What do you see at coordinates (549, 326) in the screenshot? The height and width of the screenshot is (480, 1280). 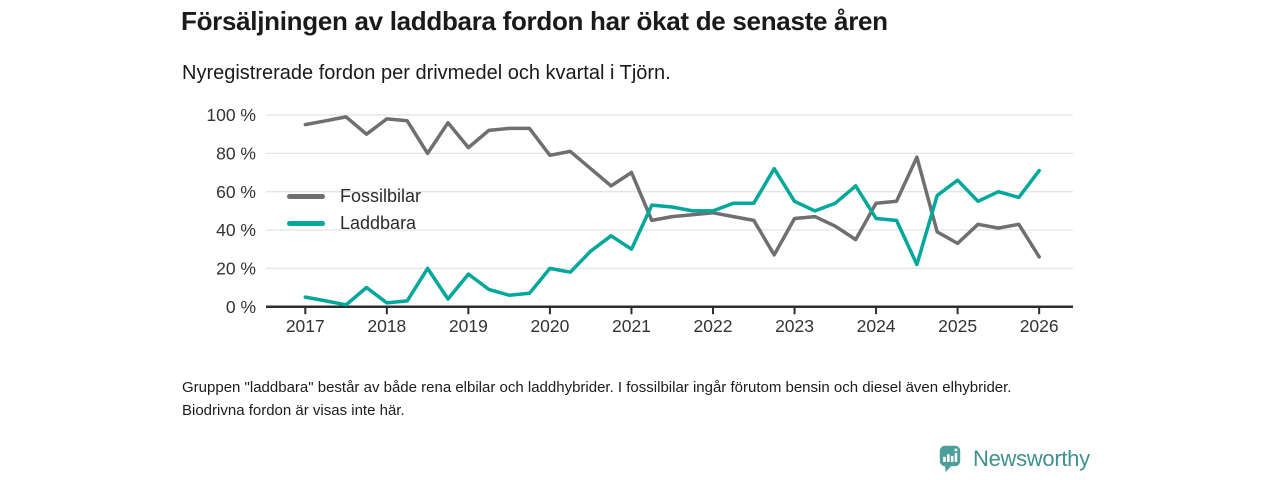 I see `x-tick-label-2020: 2020` at bounding box center [549, 326].